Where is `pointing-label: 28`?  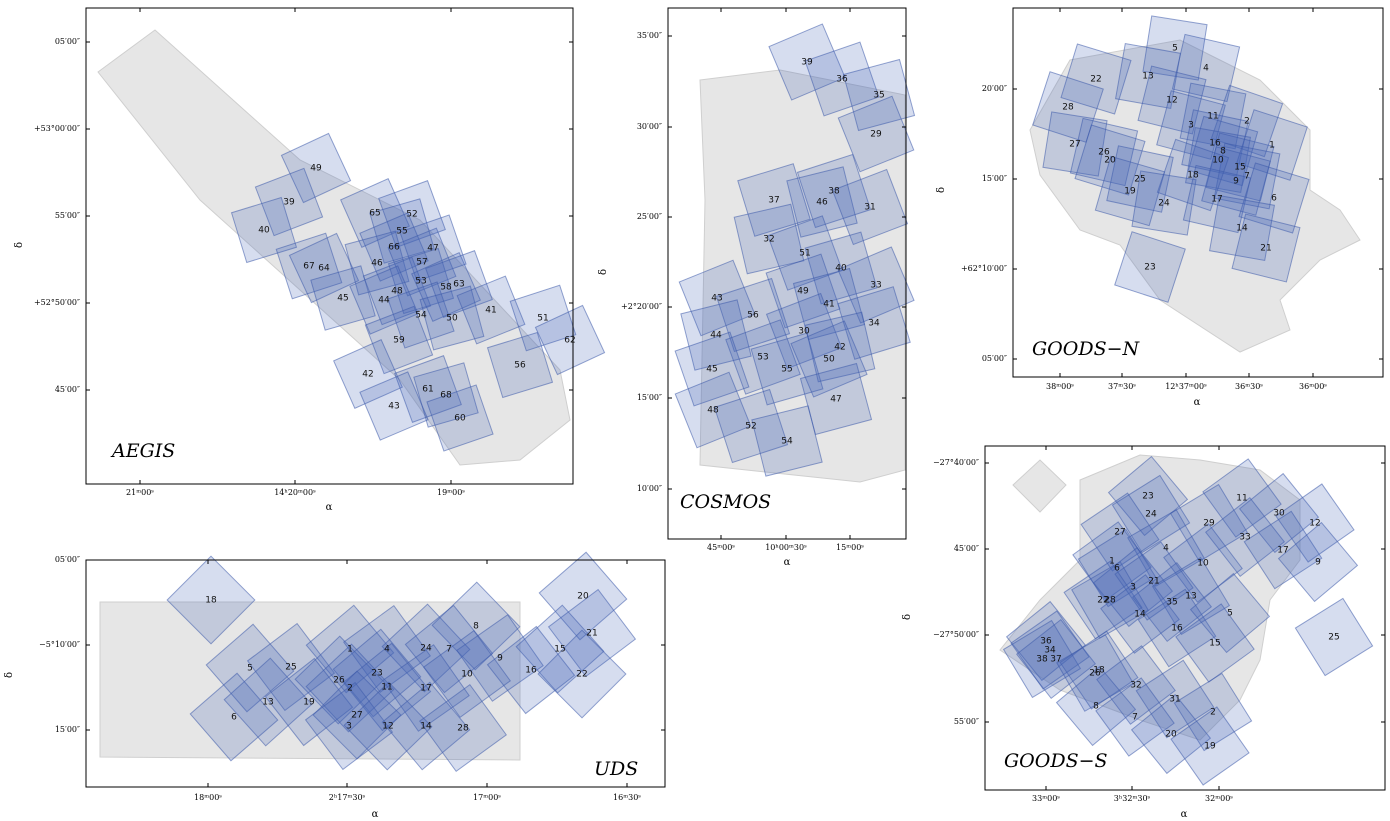 pointing-label: 28 is located at coordinates (1110, 601).